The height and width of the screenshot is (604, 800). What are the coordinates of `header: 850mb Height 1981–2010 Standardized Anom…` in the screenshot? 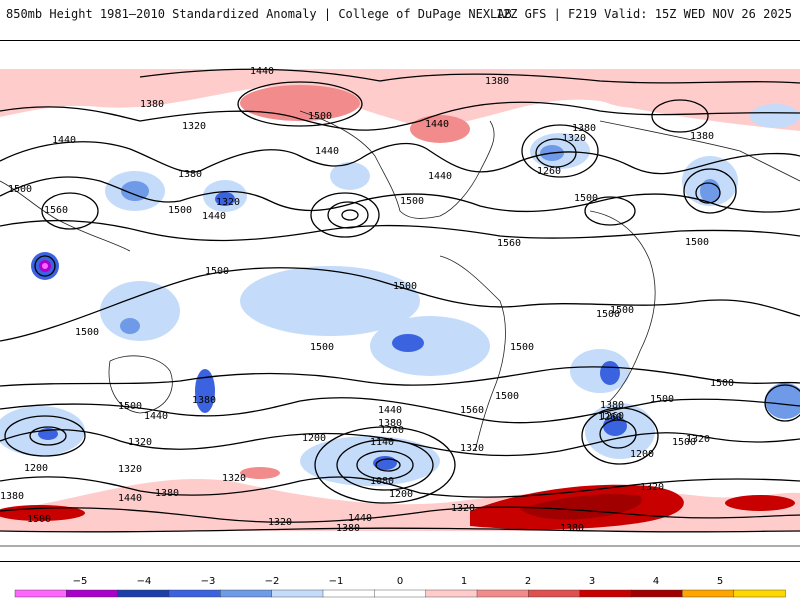 It's located at (400, 15).